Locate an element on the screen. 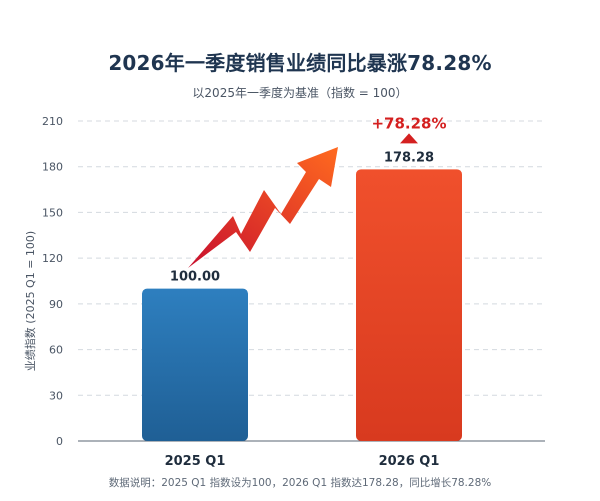  y-tick-label: 180 is located at coordinates (52, 167).